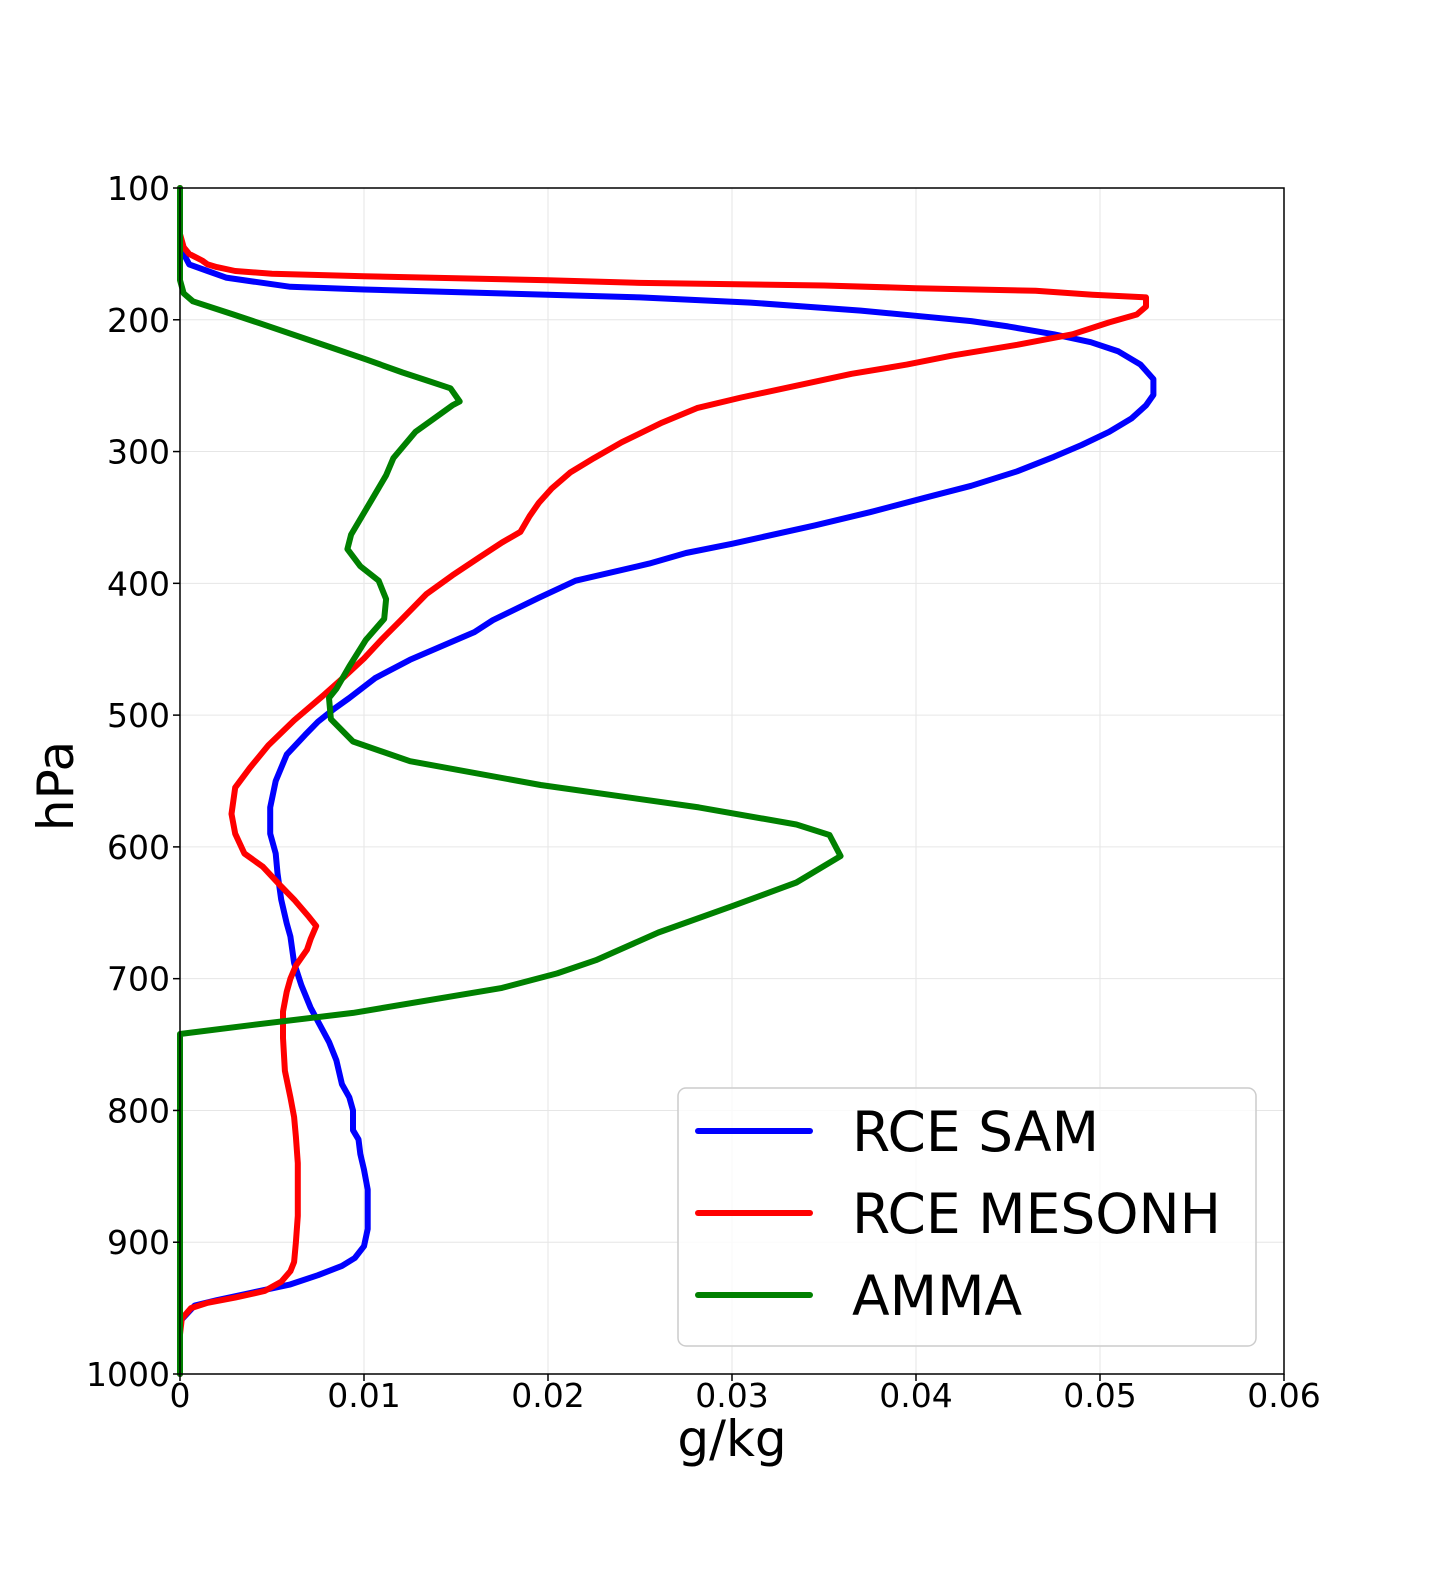 The image size is (1440, 1584). Describe the element at coordinates (937, 1296) in the screenshot. I see `legend-label: AMMA` at that location.